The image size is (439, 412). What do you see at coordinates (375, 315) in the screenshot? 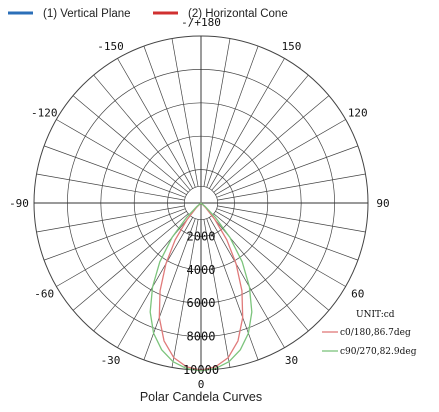
I see `unit-label: UNIT:cd` at bounding box center [375, 315].